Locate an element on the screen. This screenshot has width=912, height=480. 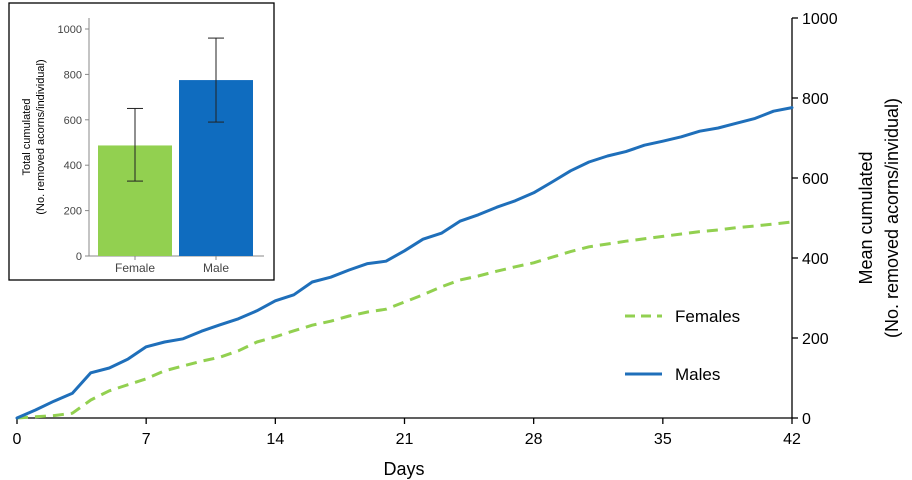
inset-y-axis-label-line1: Total cumulated is located at coordinates (27, 136).